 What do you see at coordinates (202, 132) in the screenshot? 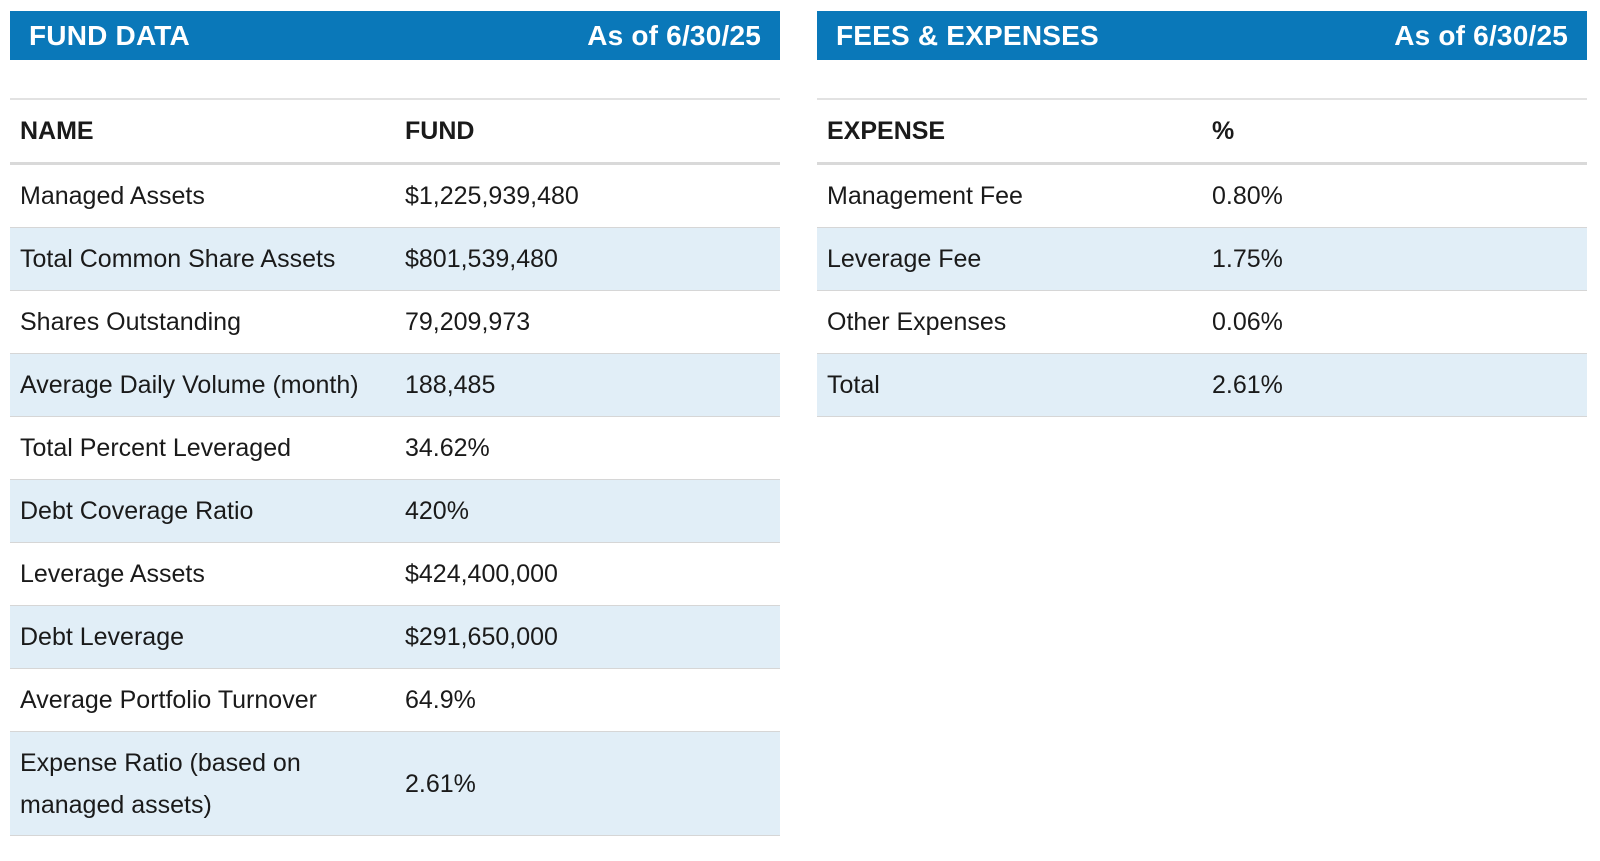
I see `column-header-name: NAME` at bounding box center [202, 132].